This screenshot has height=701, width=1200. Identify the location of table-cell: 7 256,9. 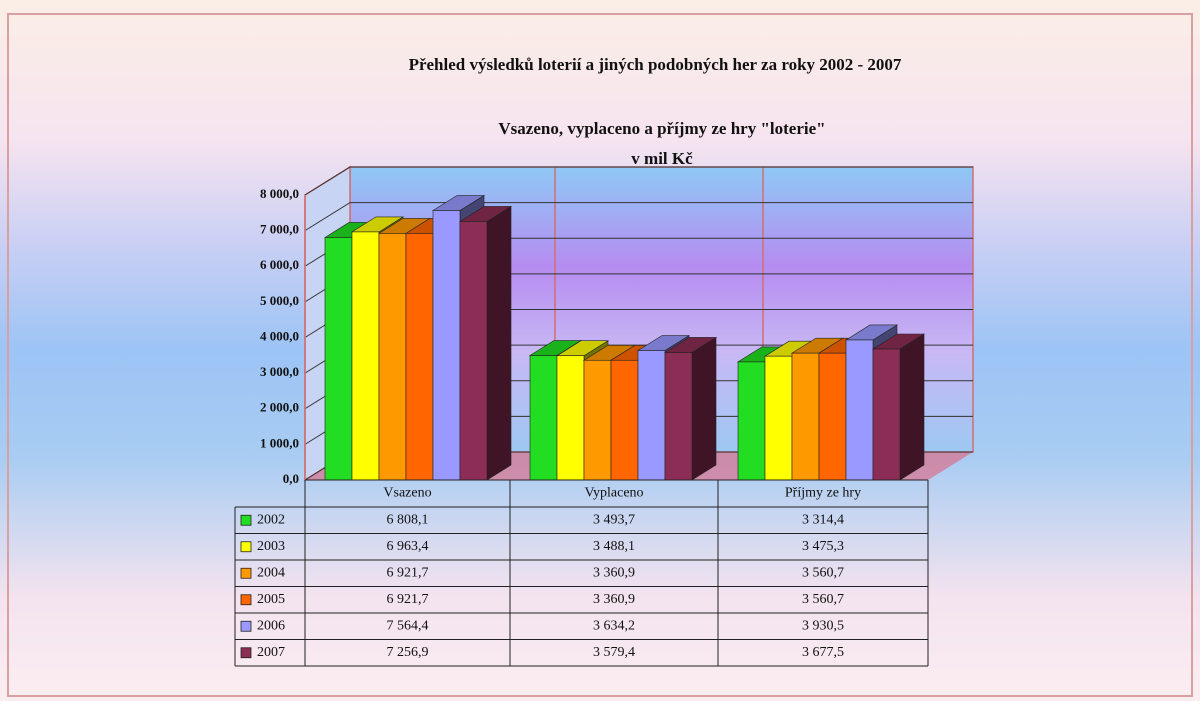
(408, 652).